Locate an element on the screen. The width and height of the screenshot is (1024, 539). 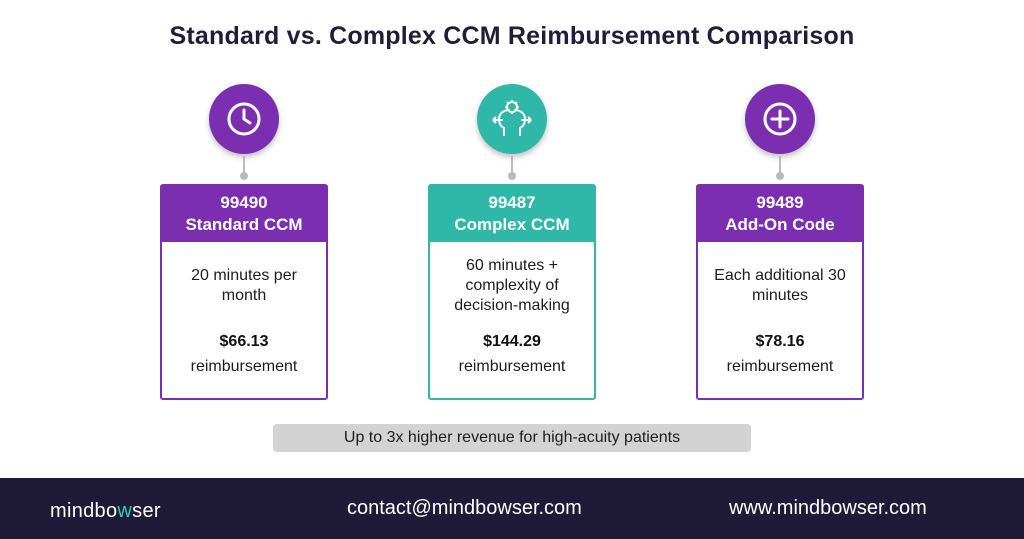
card-name: Complex CCM is located at coordinates (512, 224).